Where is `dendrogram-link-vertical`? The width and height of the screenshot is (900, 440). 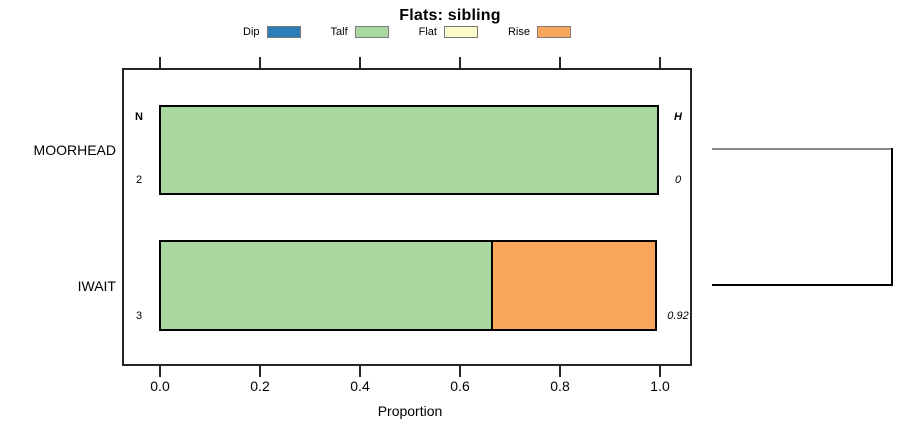 dendrogram-link-vertical is located at coordinates (892, 217).